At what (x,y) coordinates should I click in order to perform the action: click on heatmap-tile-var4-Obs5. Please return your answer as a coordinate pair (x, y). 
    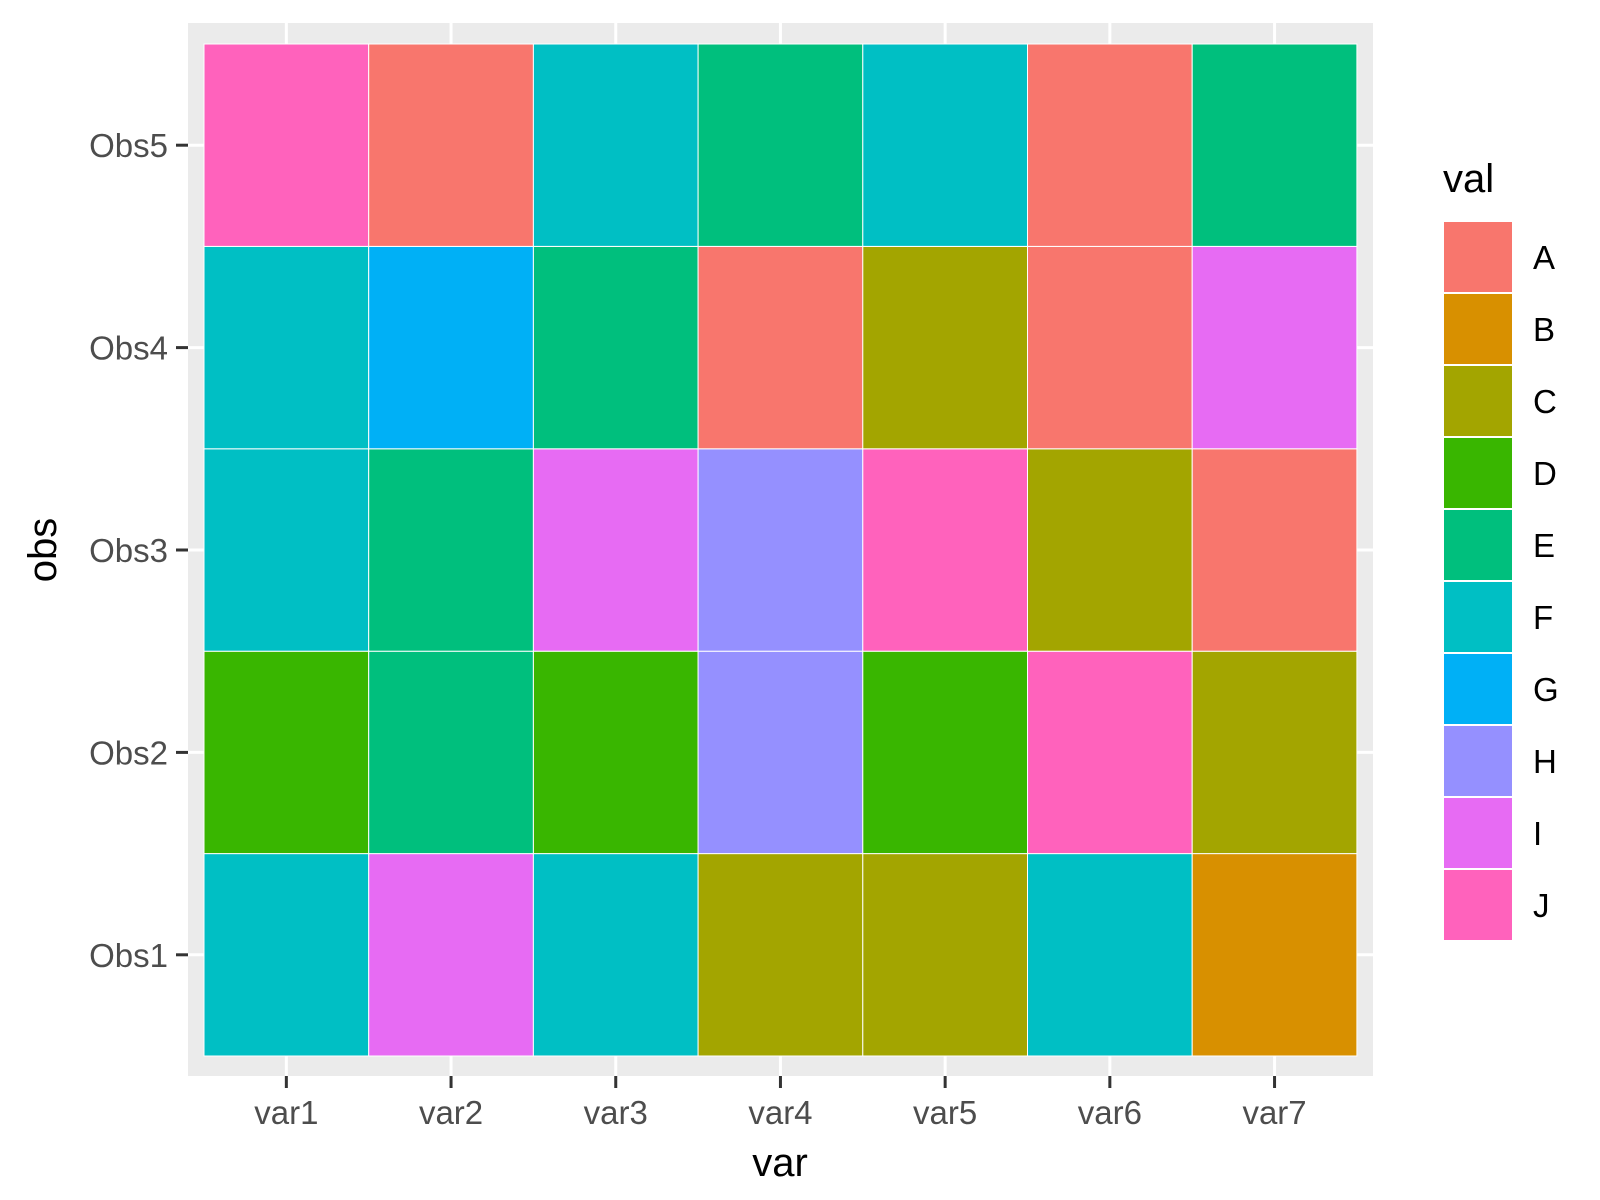
    Looking at the image, I should click on (780, 145).